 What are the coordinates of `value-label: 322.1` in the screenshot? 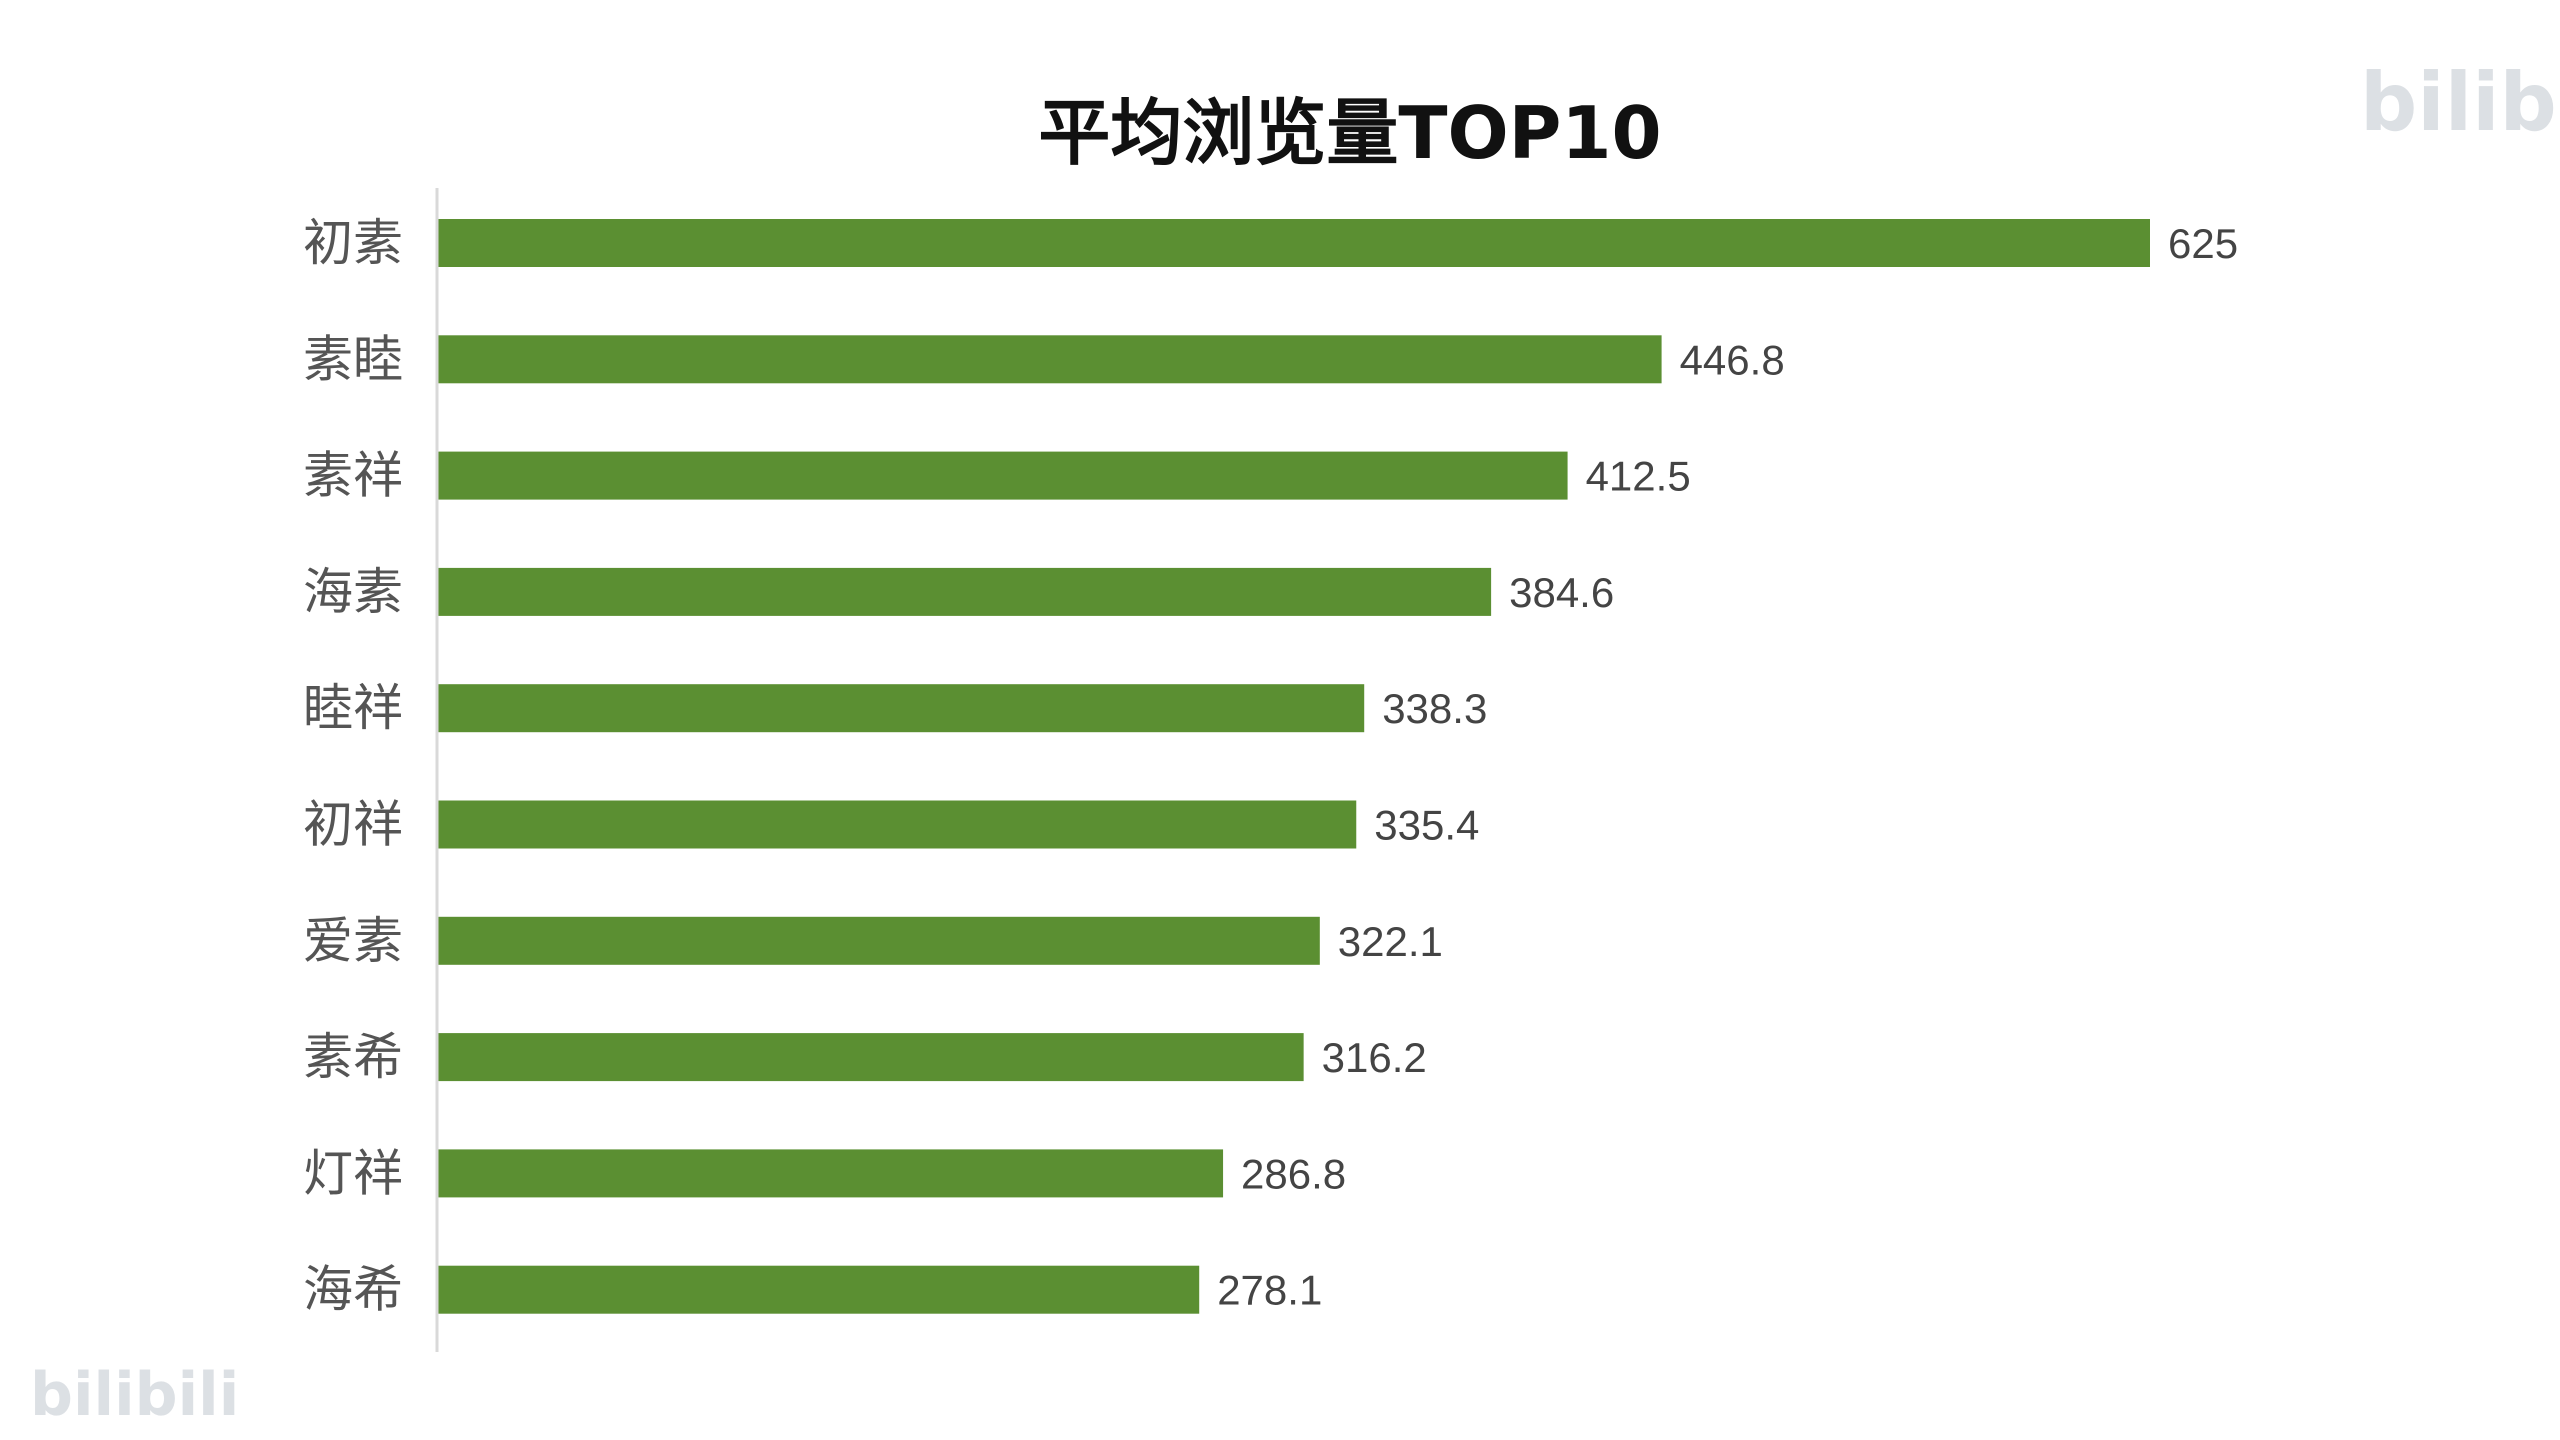 It's located at (1390, 941).